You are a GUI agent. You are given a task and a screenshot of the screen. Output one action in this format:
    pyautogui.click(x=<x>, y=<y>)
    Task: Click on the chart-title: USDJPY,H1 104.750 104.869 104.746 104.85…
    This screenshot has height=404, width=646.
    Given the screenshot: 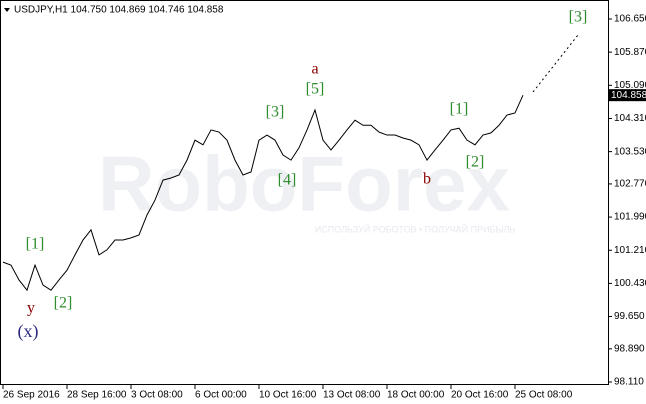 What is the action you would take?
    pyautogui.click(x=119, y=10)
    